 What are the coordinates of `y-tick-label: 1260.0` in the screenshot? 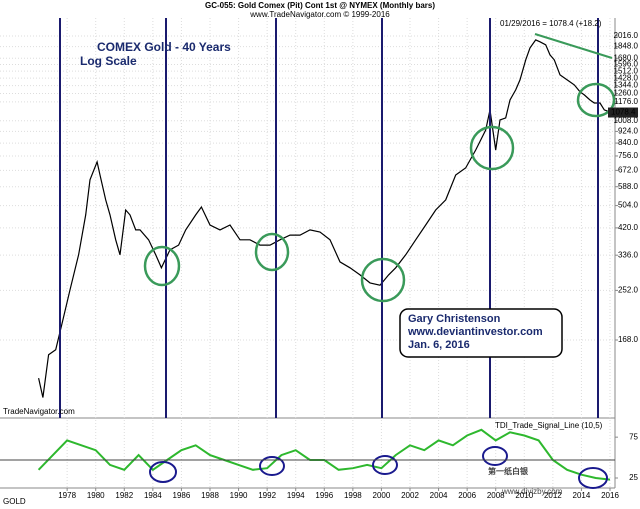 It's located at (626, 93).